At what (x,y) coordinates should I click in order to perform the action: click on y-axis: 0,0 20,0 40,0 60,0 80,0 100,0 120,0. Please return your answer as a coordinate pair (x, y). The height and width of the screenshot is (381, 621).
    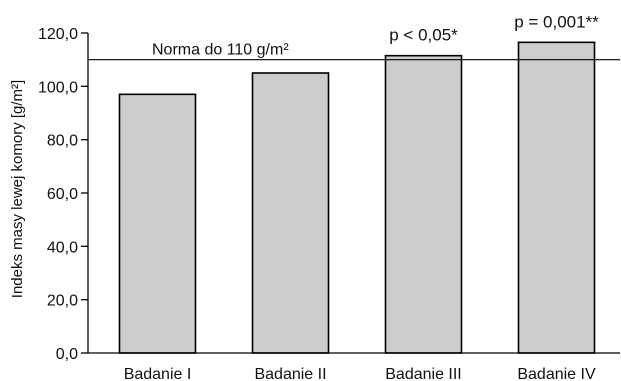
    Looking at the image, I should click on (63, 194).